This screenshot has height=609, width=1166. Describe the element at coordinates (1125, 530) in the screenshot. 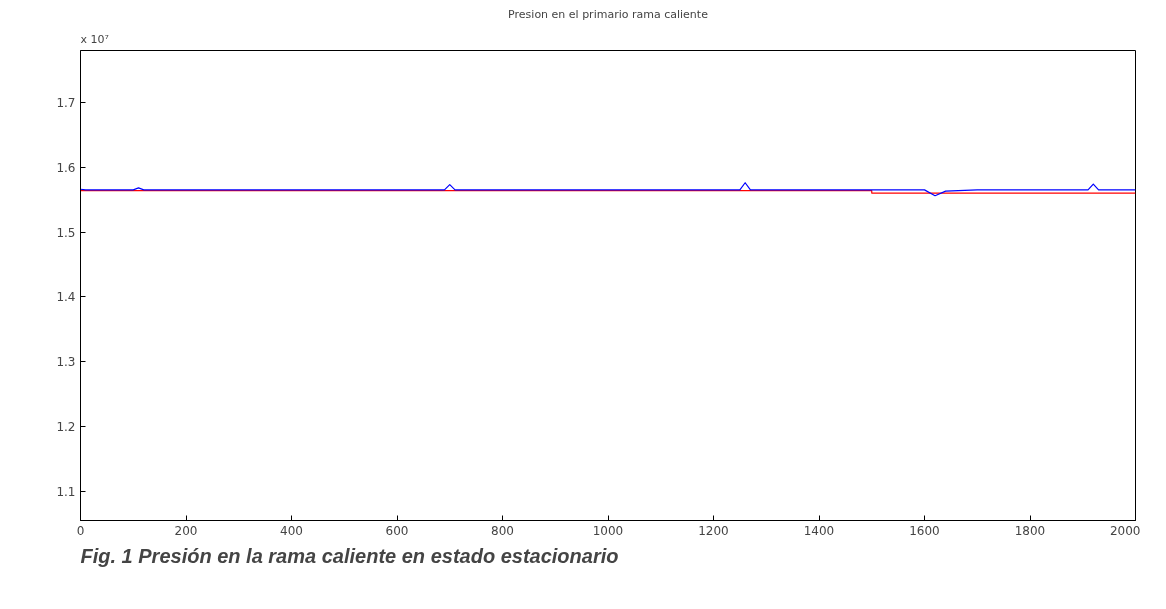

I see `x-tick-label: 2000` at that location.